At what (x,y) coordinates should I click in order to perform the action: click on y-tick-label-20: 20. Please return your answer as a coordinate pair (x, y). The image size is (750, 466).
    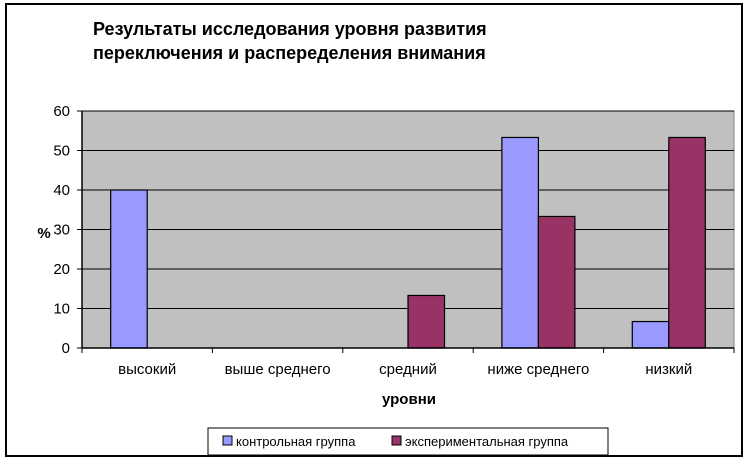
    Looking at the image, I should click on (61, 269).